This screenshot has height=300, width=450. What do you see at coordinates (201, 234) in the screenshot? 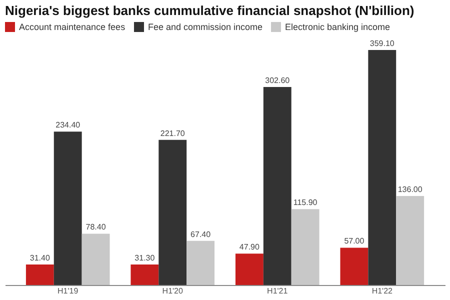
I see `data-label: 67.40` at bounding box center [201, 234].